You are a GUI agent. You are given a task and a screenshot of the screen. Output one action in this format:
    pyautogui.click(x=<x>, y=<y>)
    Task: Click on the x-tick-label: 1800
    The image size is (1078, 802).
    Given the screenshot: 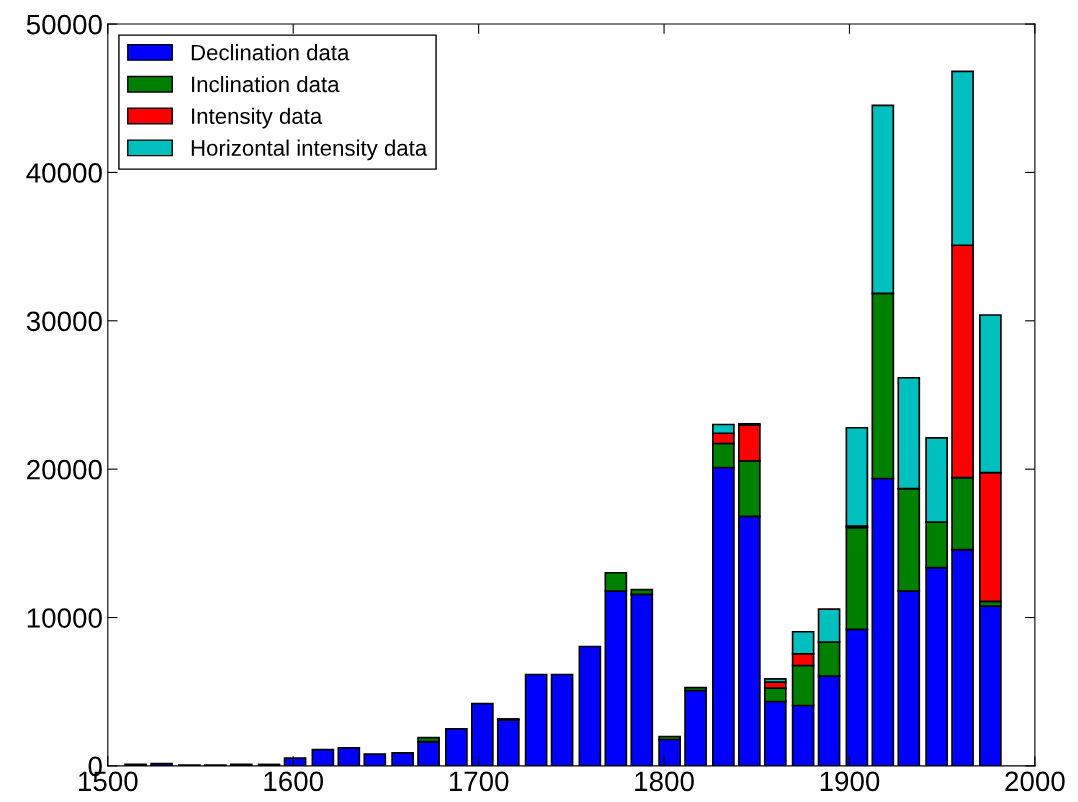 What is the action you would take?
    pyautogui.click(x=664, y=781)
    